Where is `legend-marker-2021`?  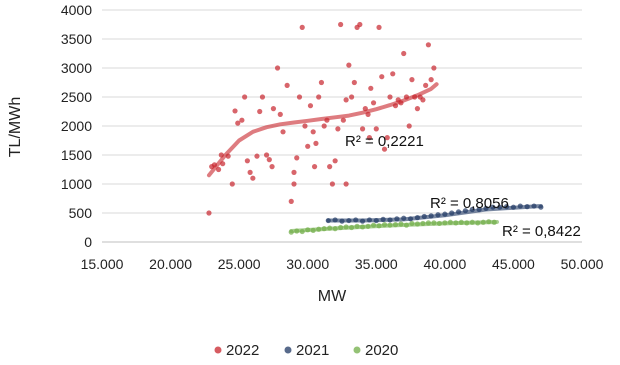 legend-marker-2021 is located at coordinates (288, 350).